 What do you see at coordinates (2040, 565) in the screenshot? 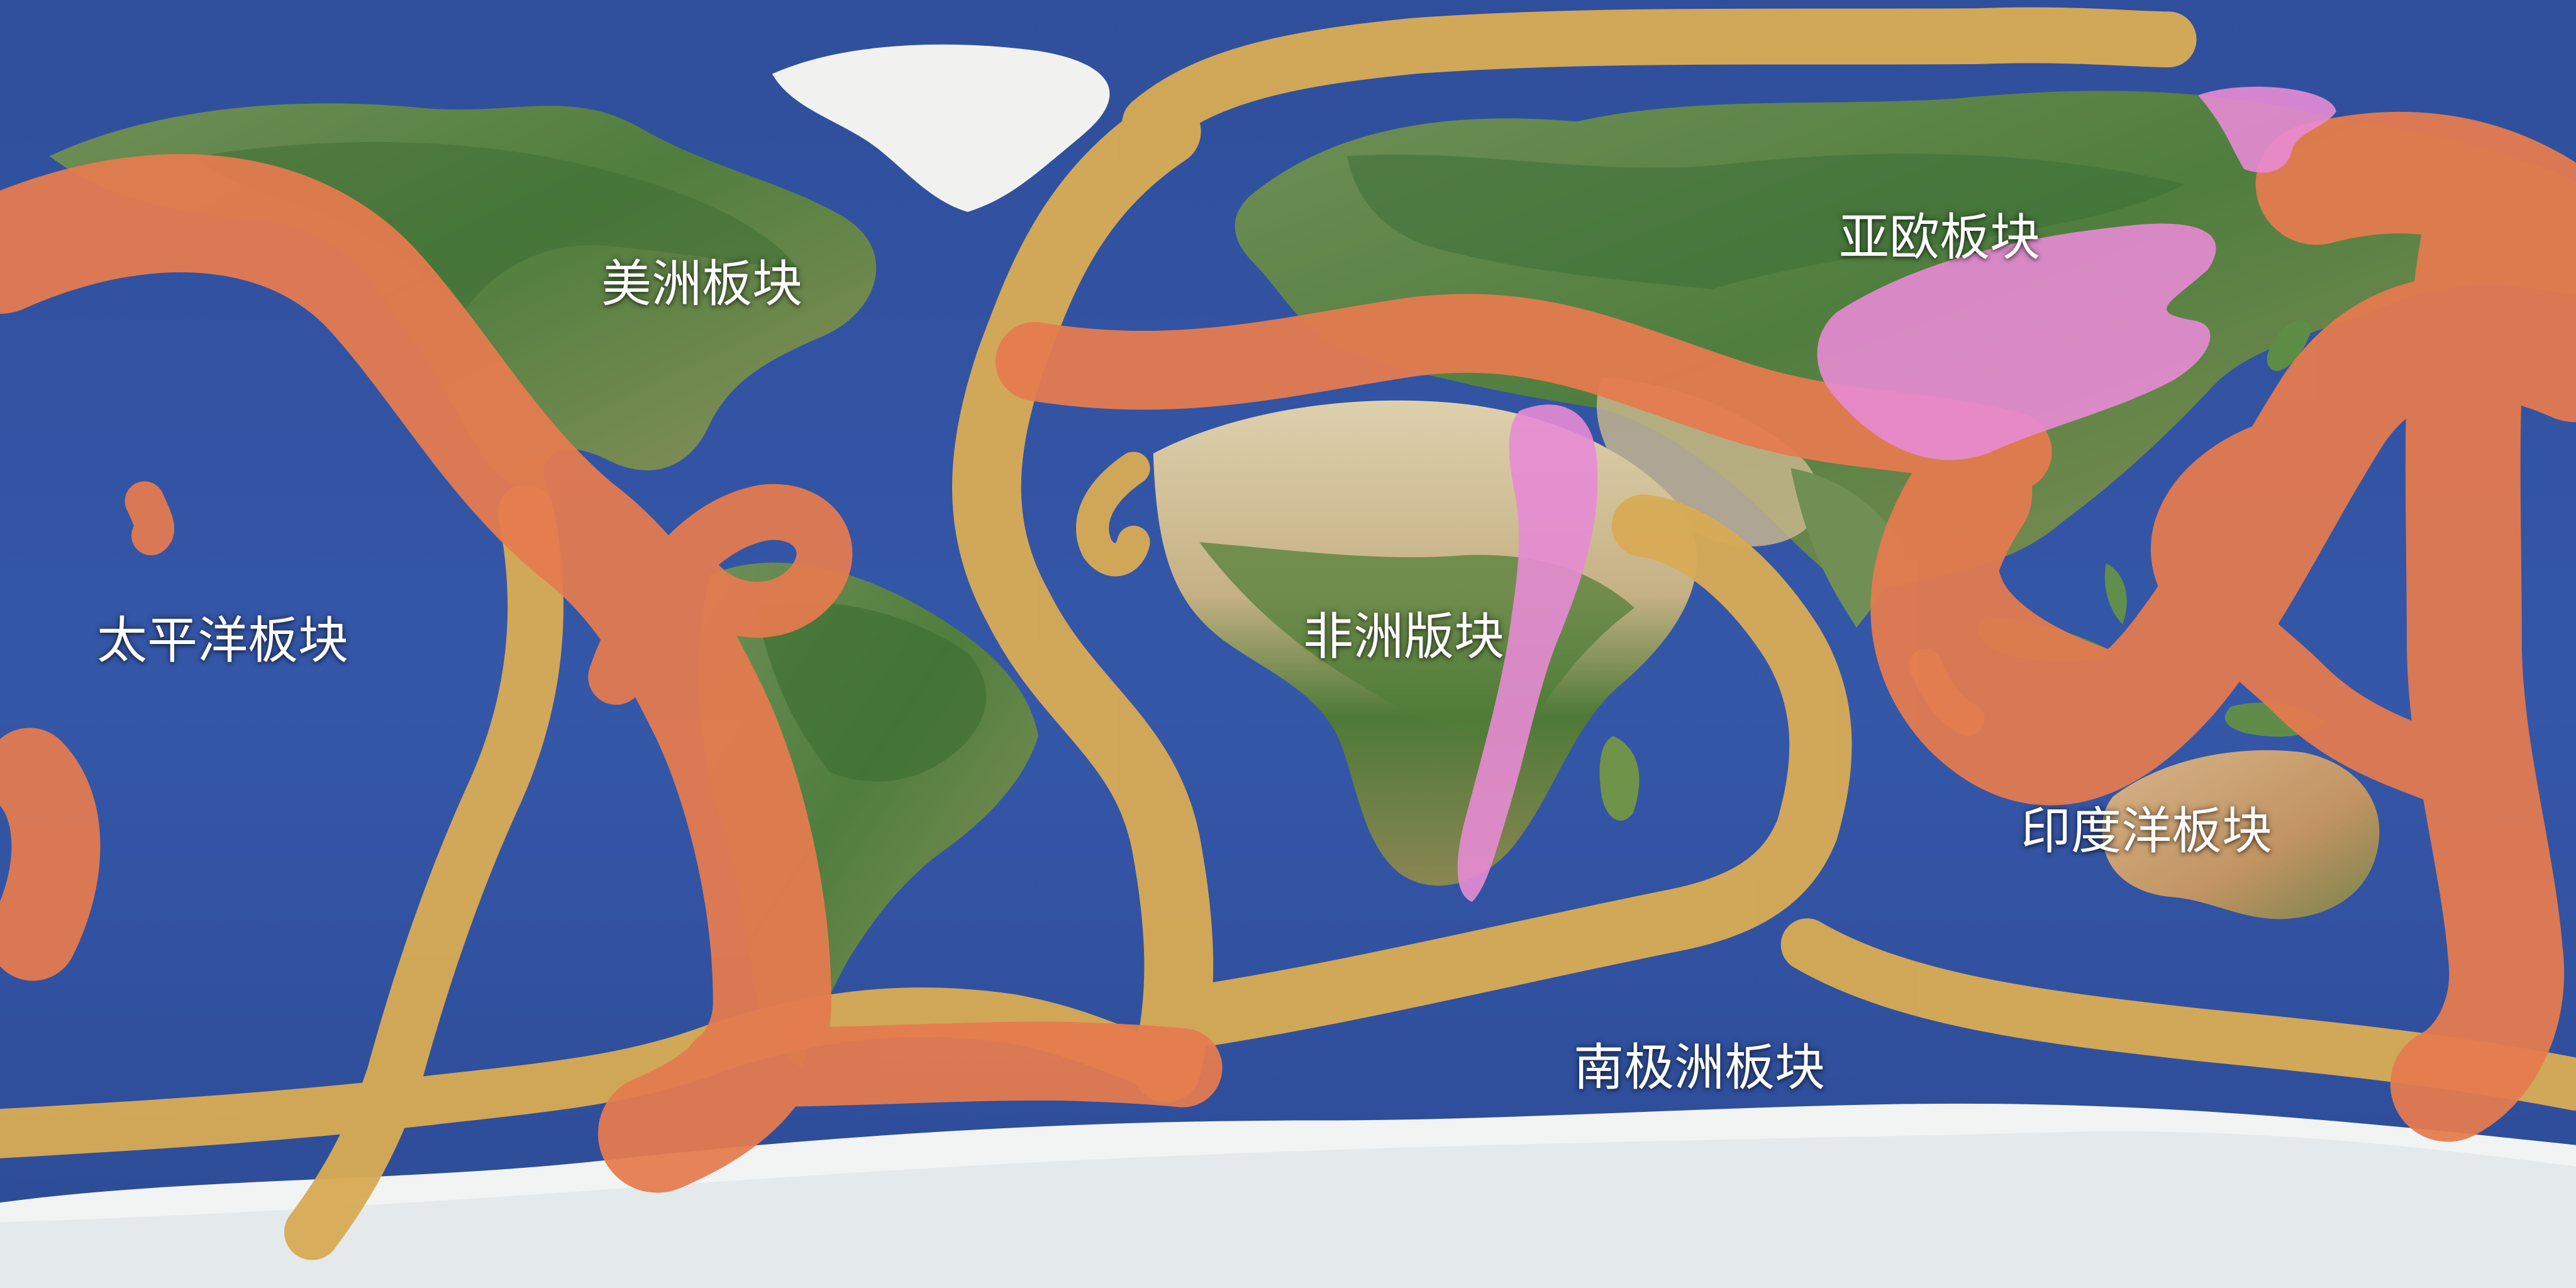
I see `indian-collision-belt` at bounding box center [2040, 565].